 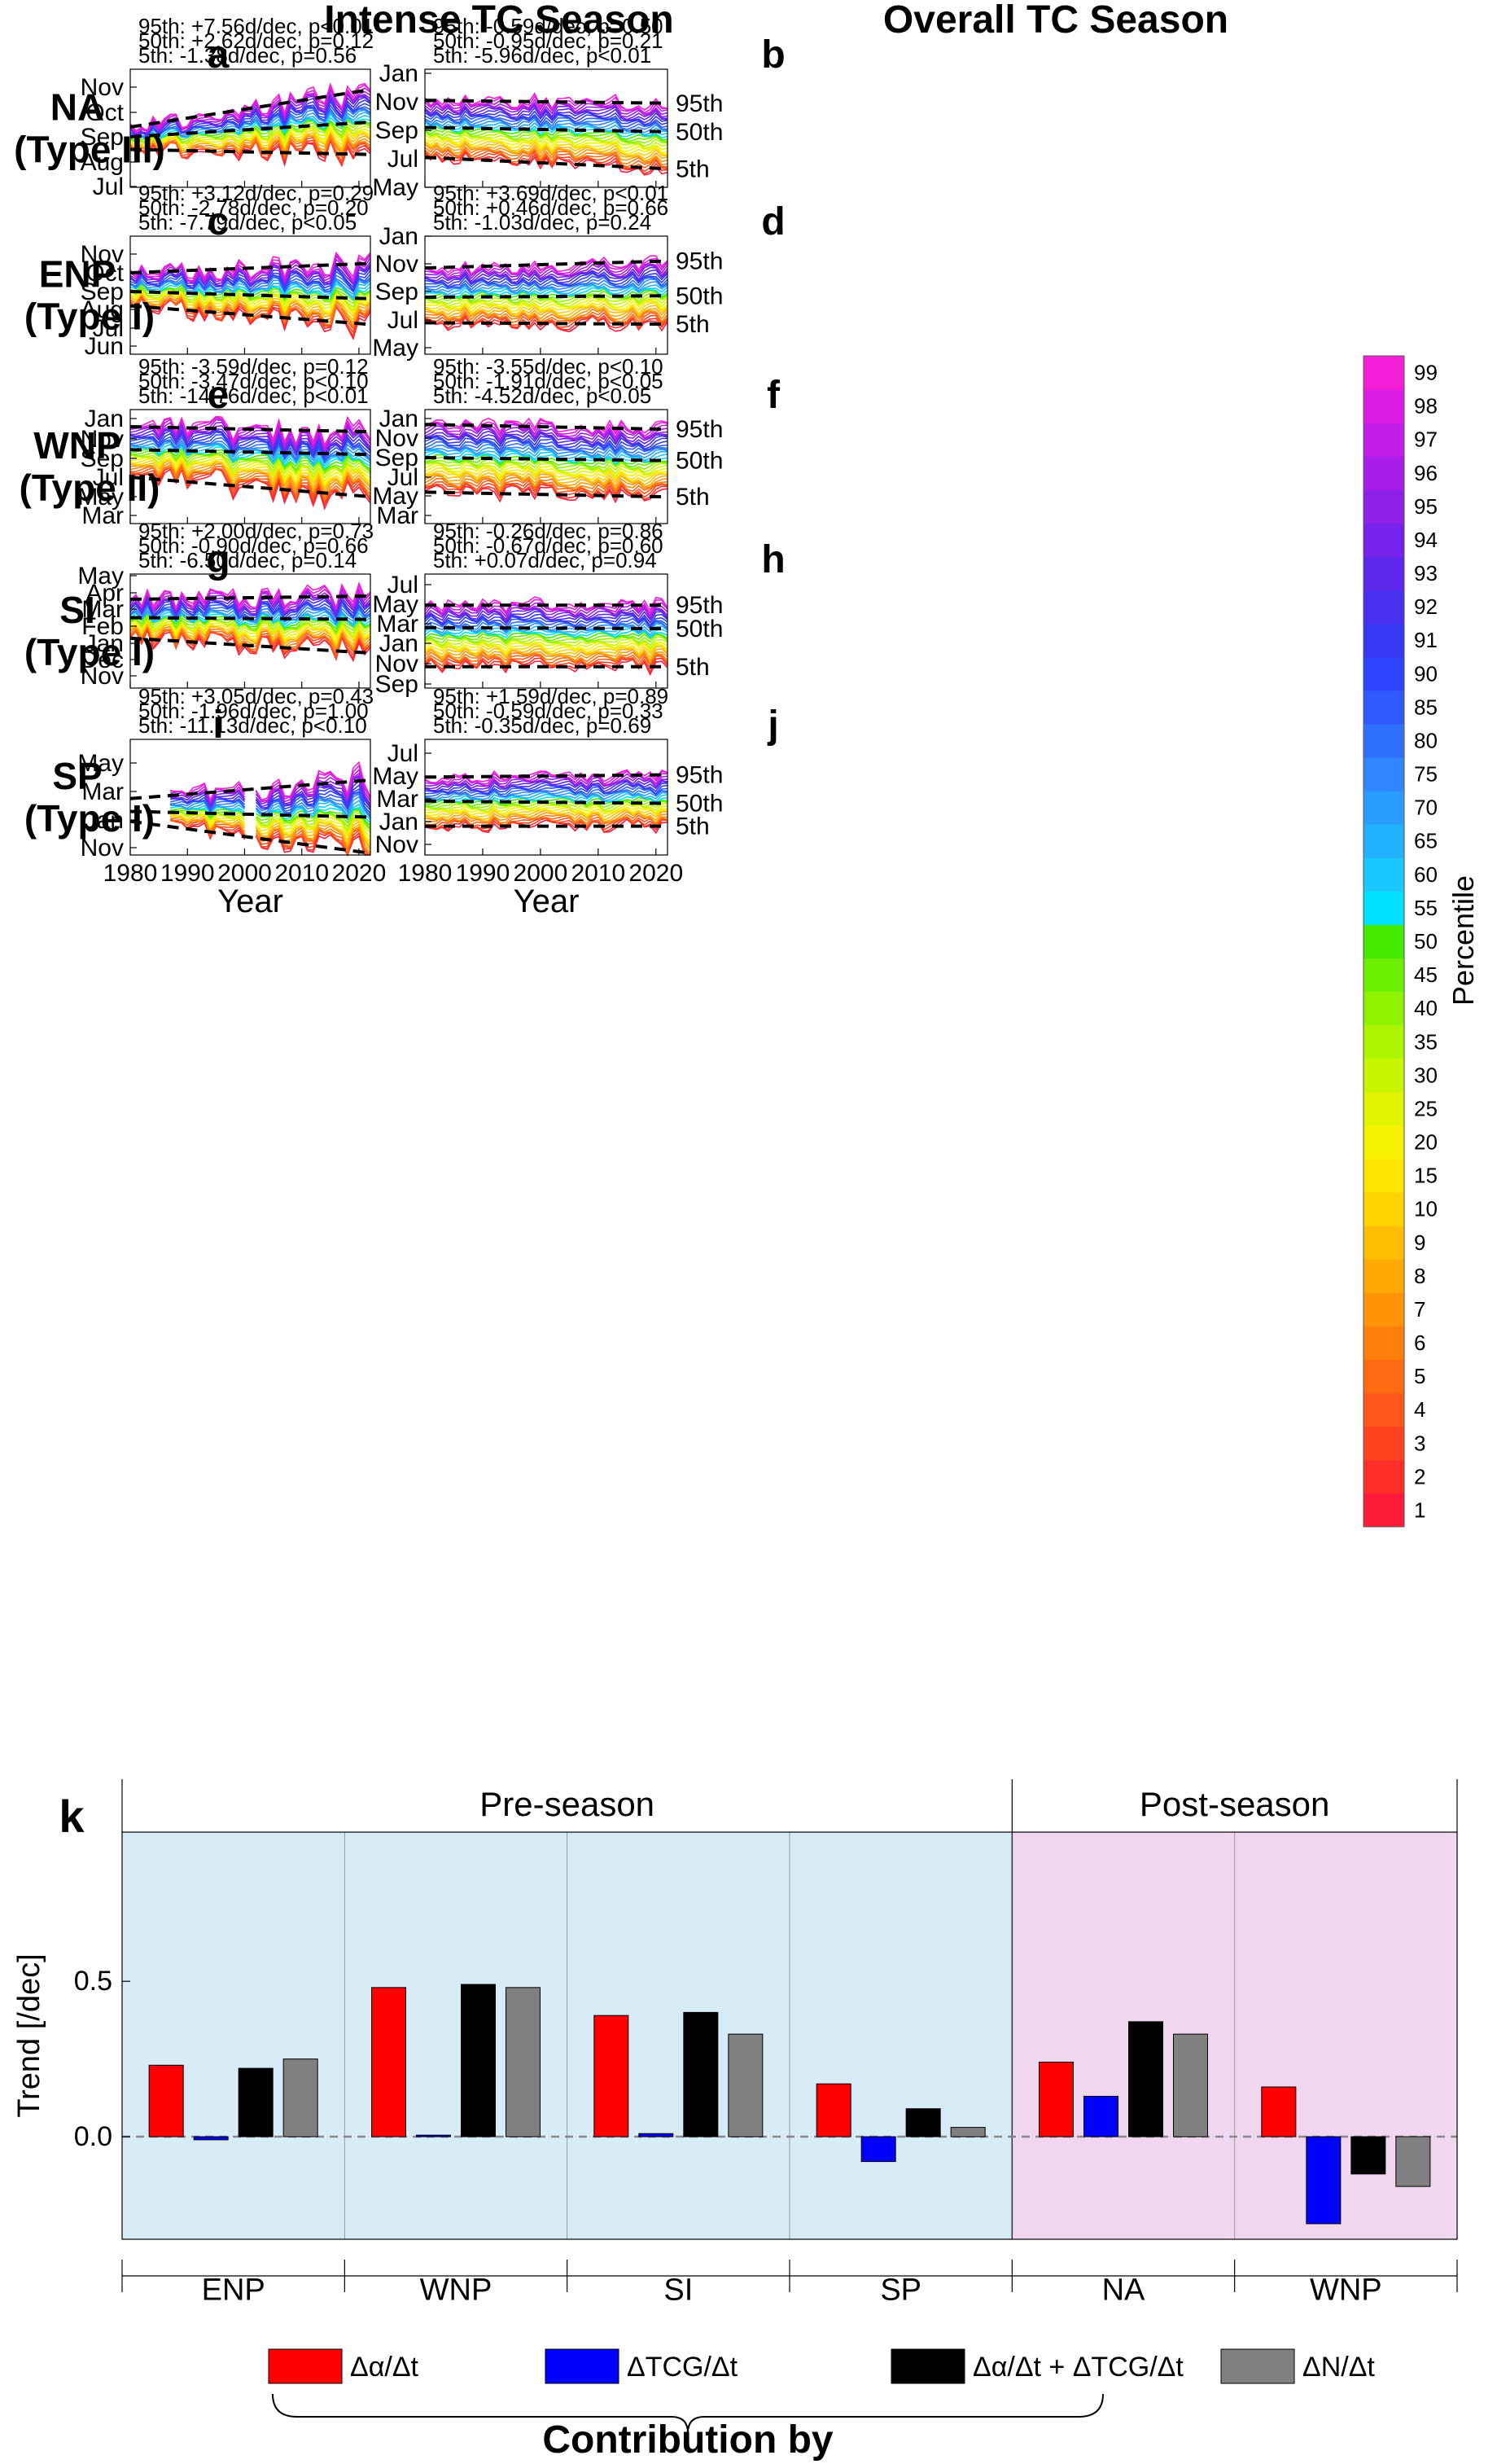 What do you see at coordinates (1346, 2290) in the screenshot?
I see `category-label: WNP` at bounding box center [1346, 2290].